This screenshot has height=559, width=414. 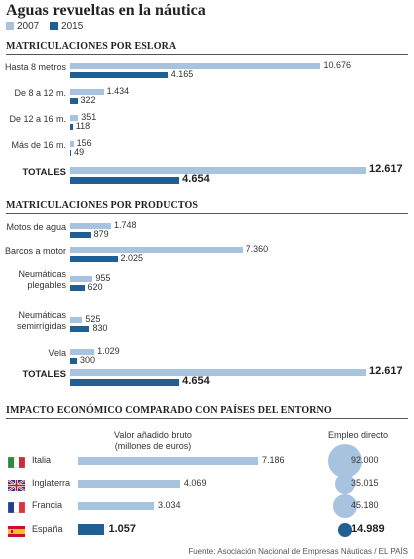 What do you see at coordinates (345, 506) in the screenshot?
I see `employment-bubble-francia` at bounding box center [345, 506].